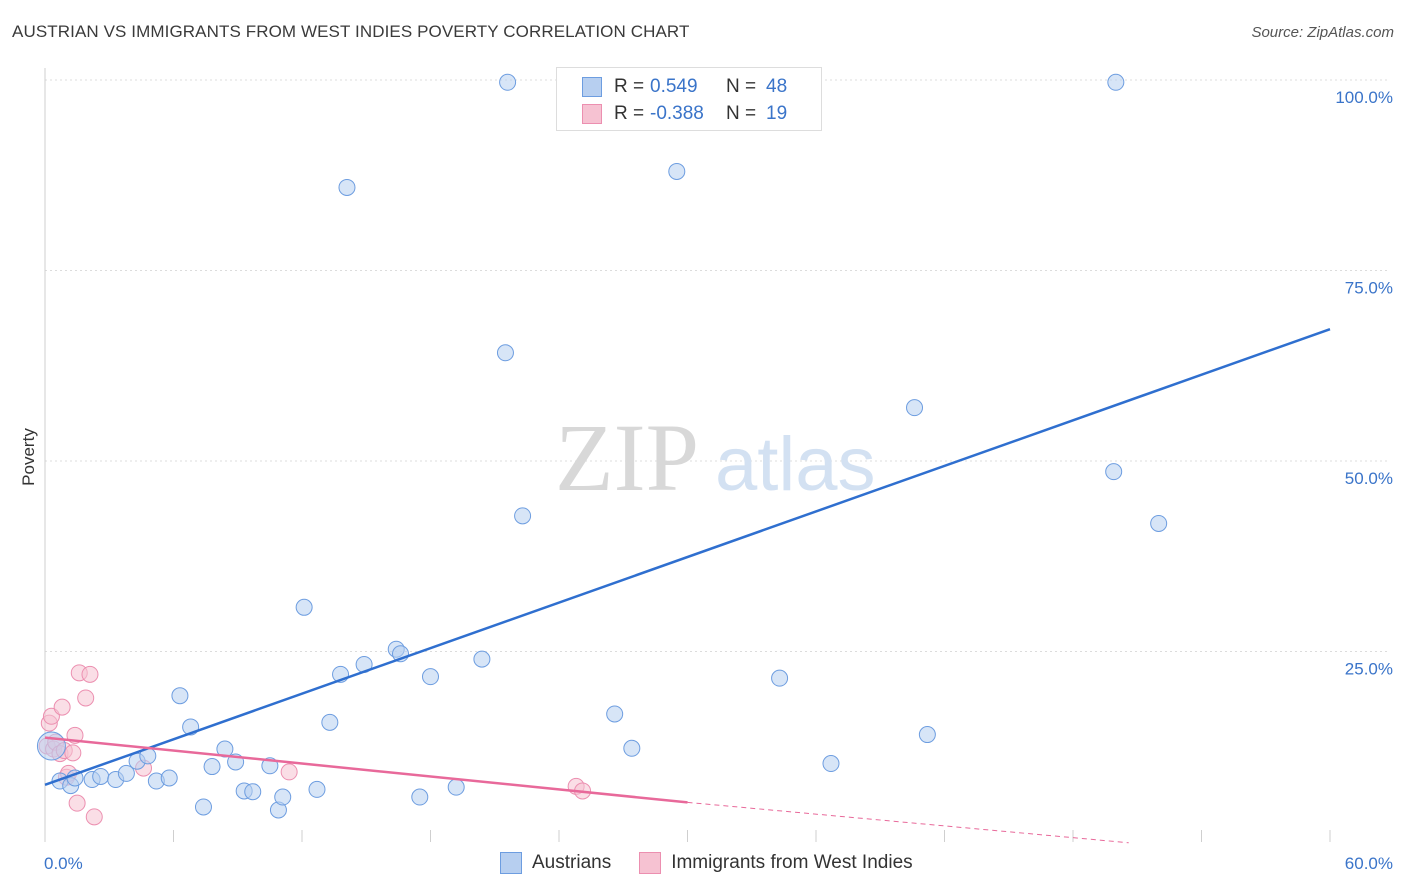  I want to click on series-legend: Austrians Immigrants from West Indies, so click(720, 863).